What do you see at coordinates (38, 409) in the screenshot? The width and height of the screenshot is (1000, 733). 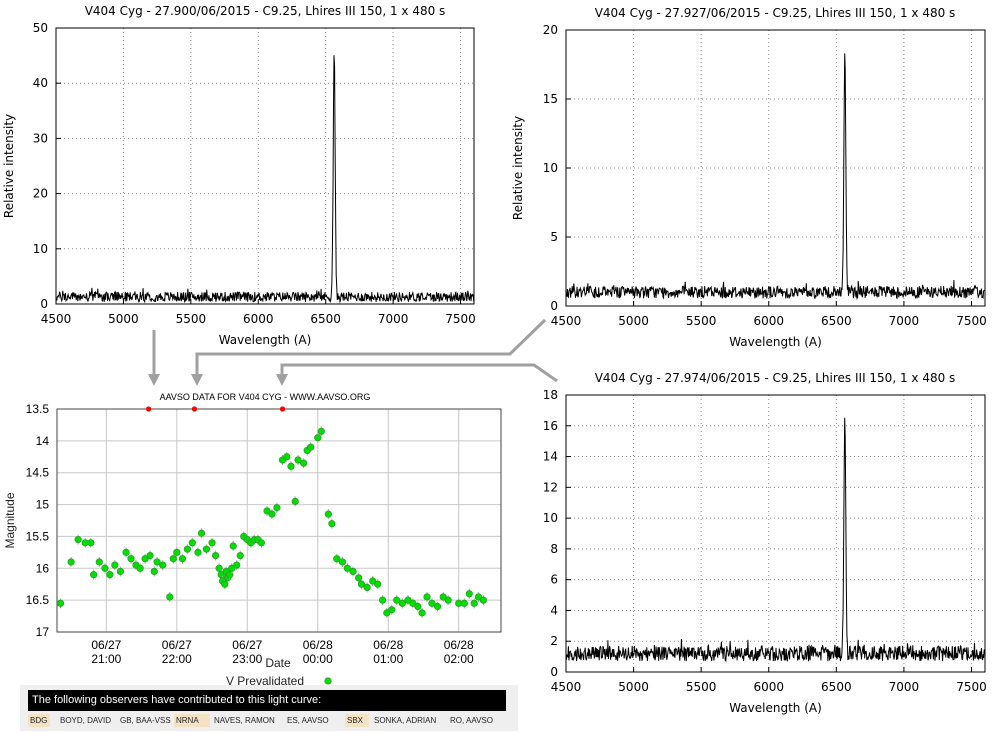 I see `aavso-y-tick-label: 13.5` at bounding box center [38, 409].